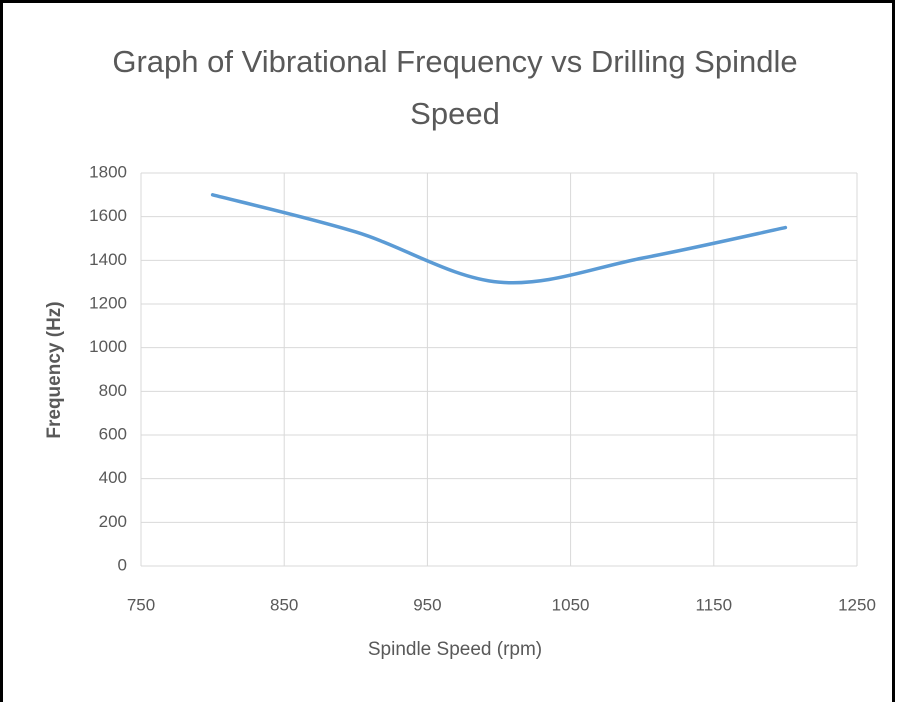 This screenshot has width=901, height=702. I want to click on y-axis-label: Frequency (Hz), so click(54, 369).